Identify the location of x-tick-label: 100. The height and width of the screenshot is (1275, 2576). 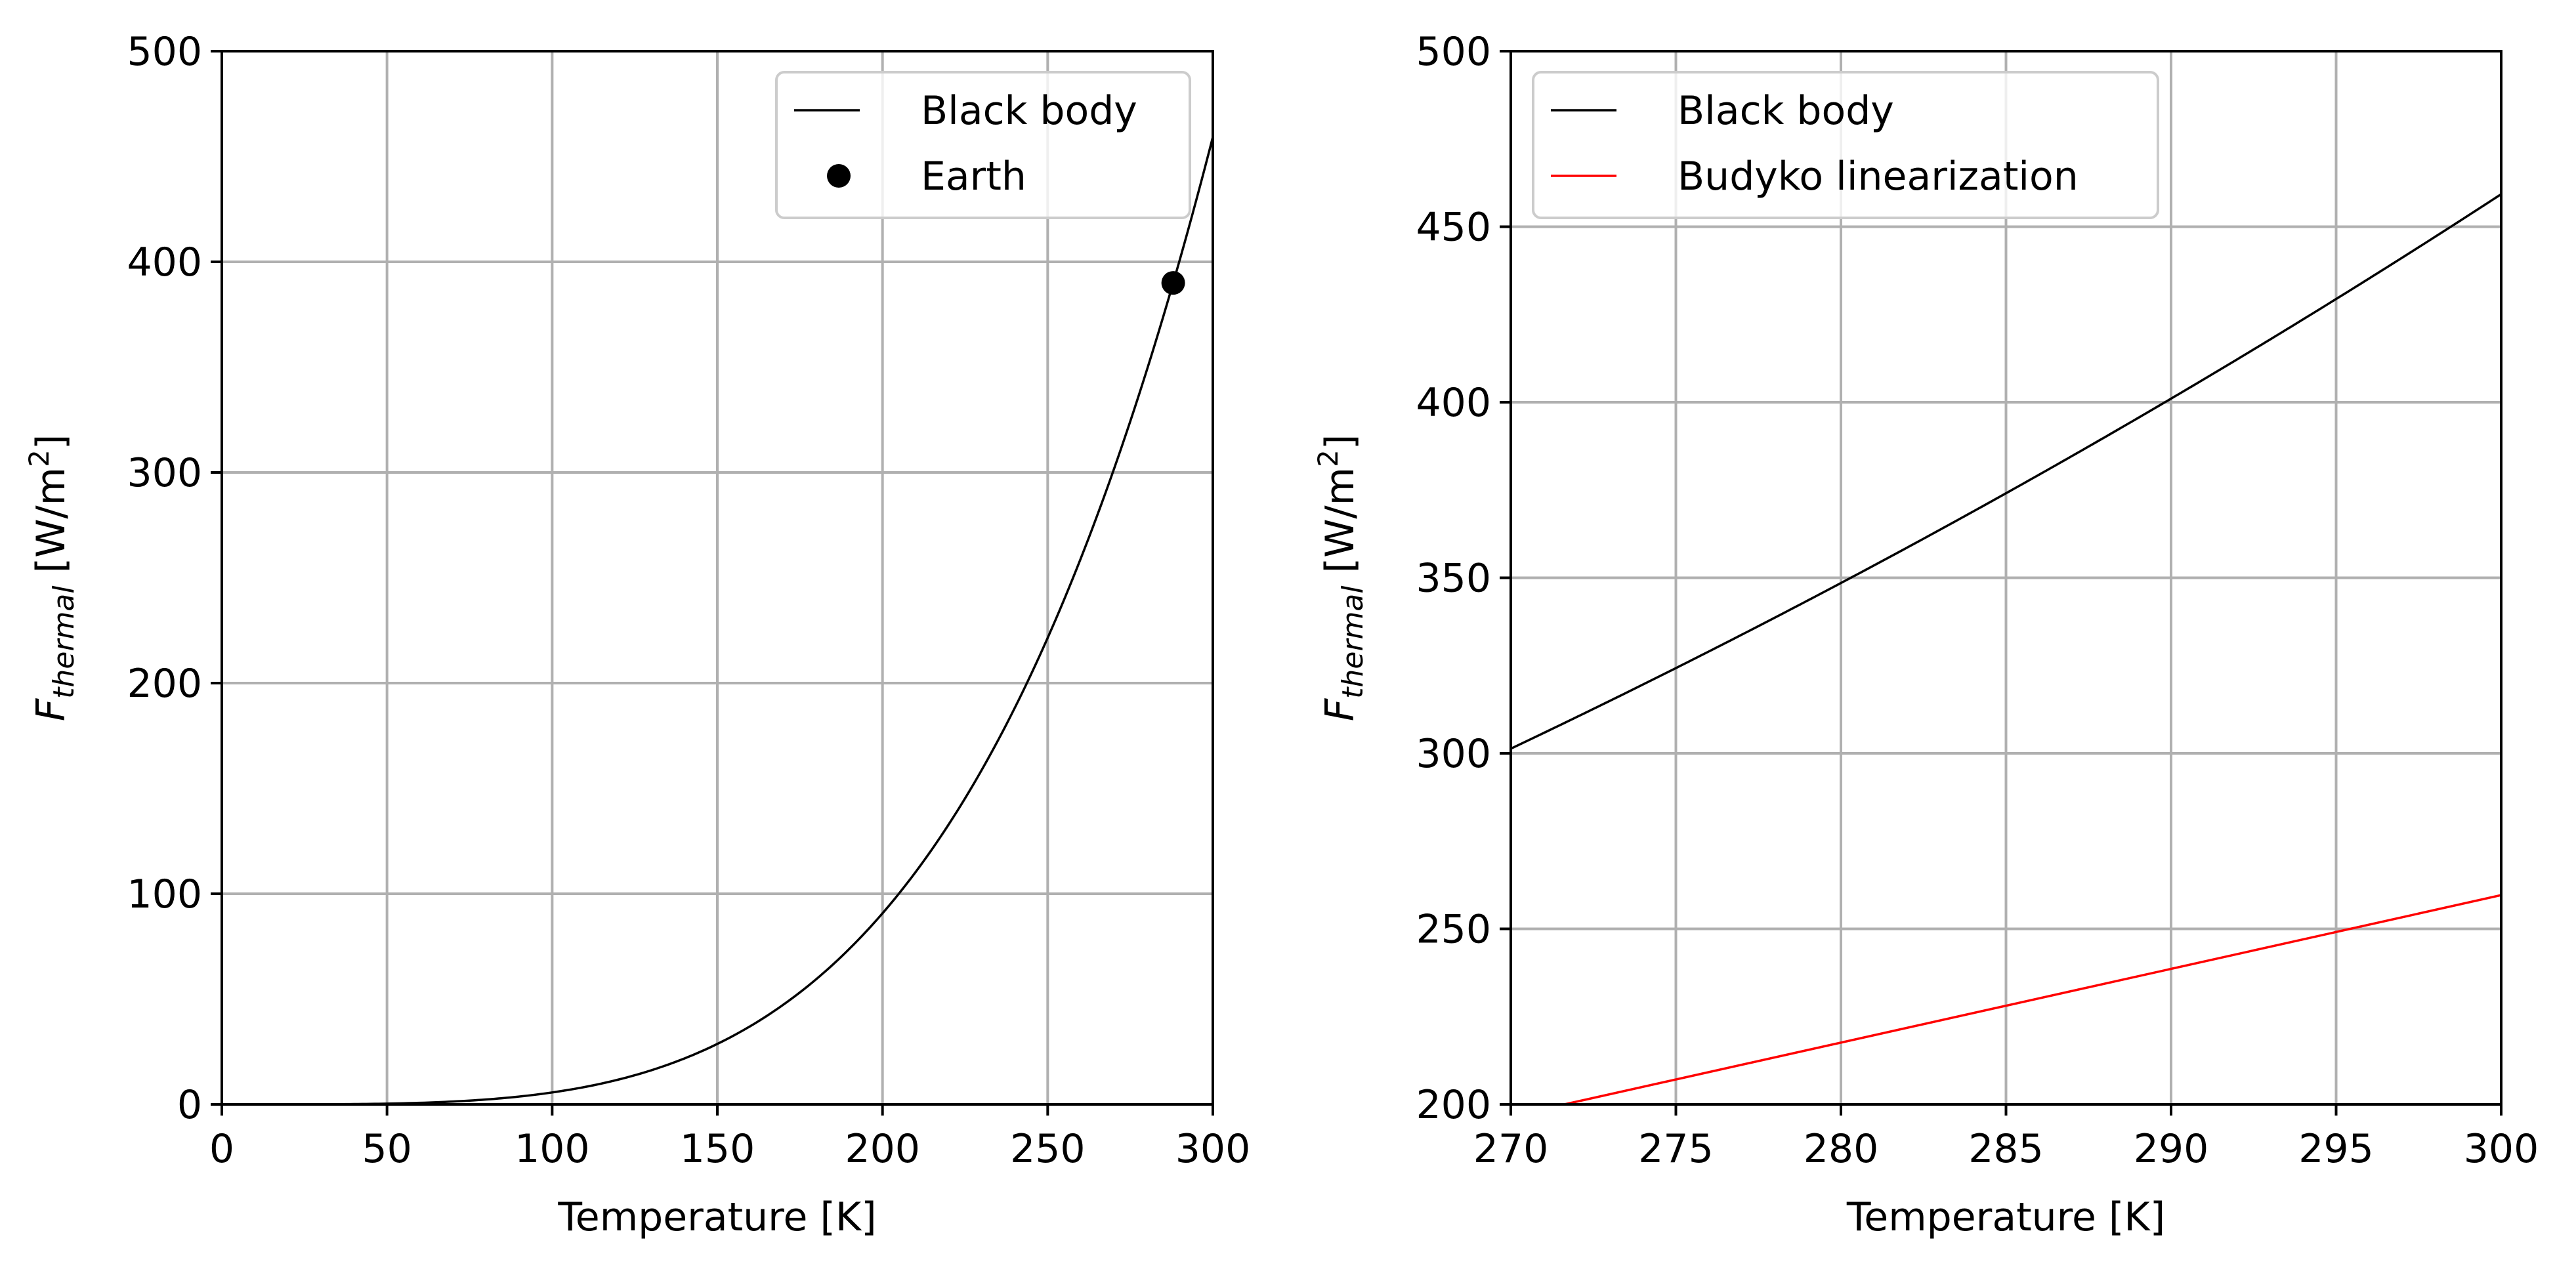
(552, 1149).